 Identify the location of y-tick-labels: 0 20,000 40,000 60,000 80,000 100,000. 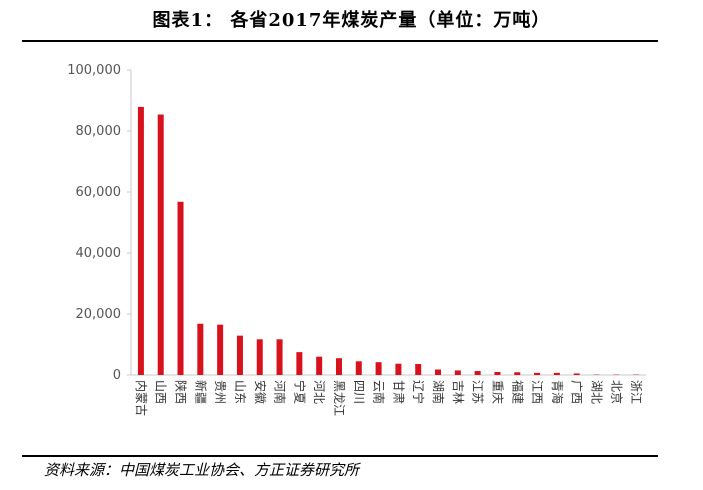
(99, 223).